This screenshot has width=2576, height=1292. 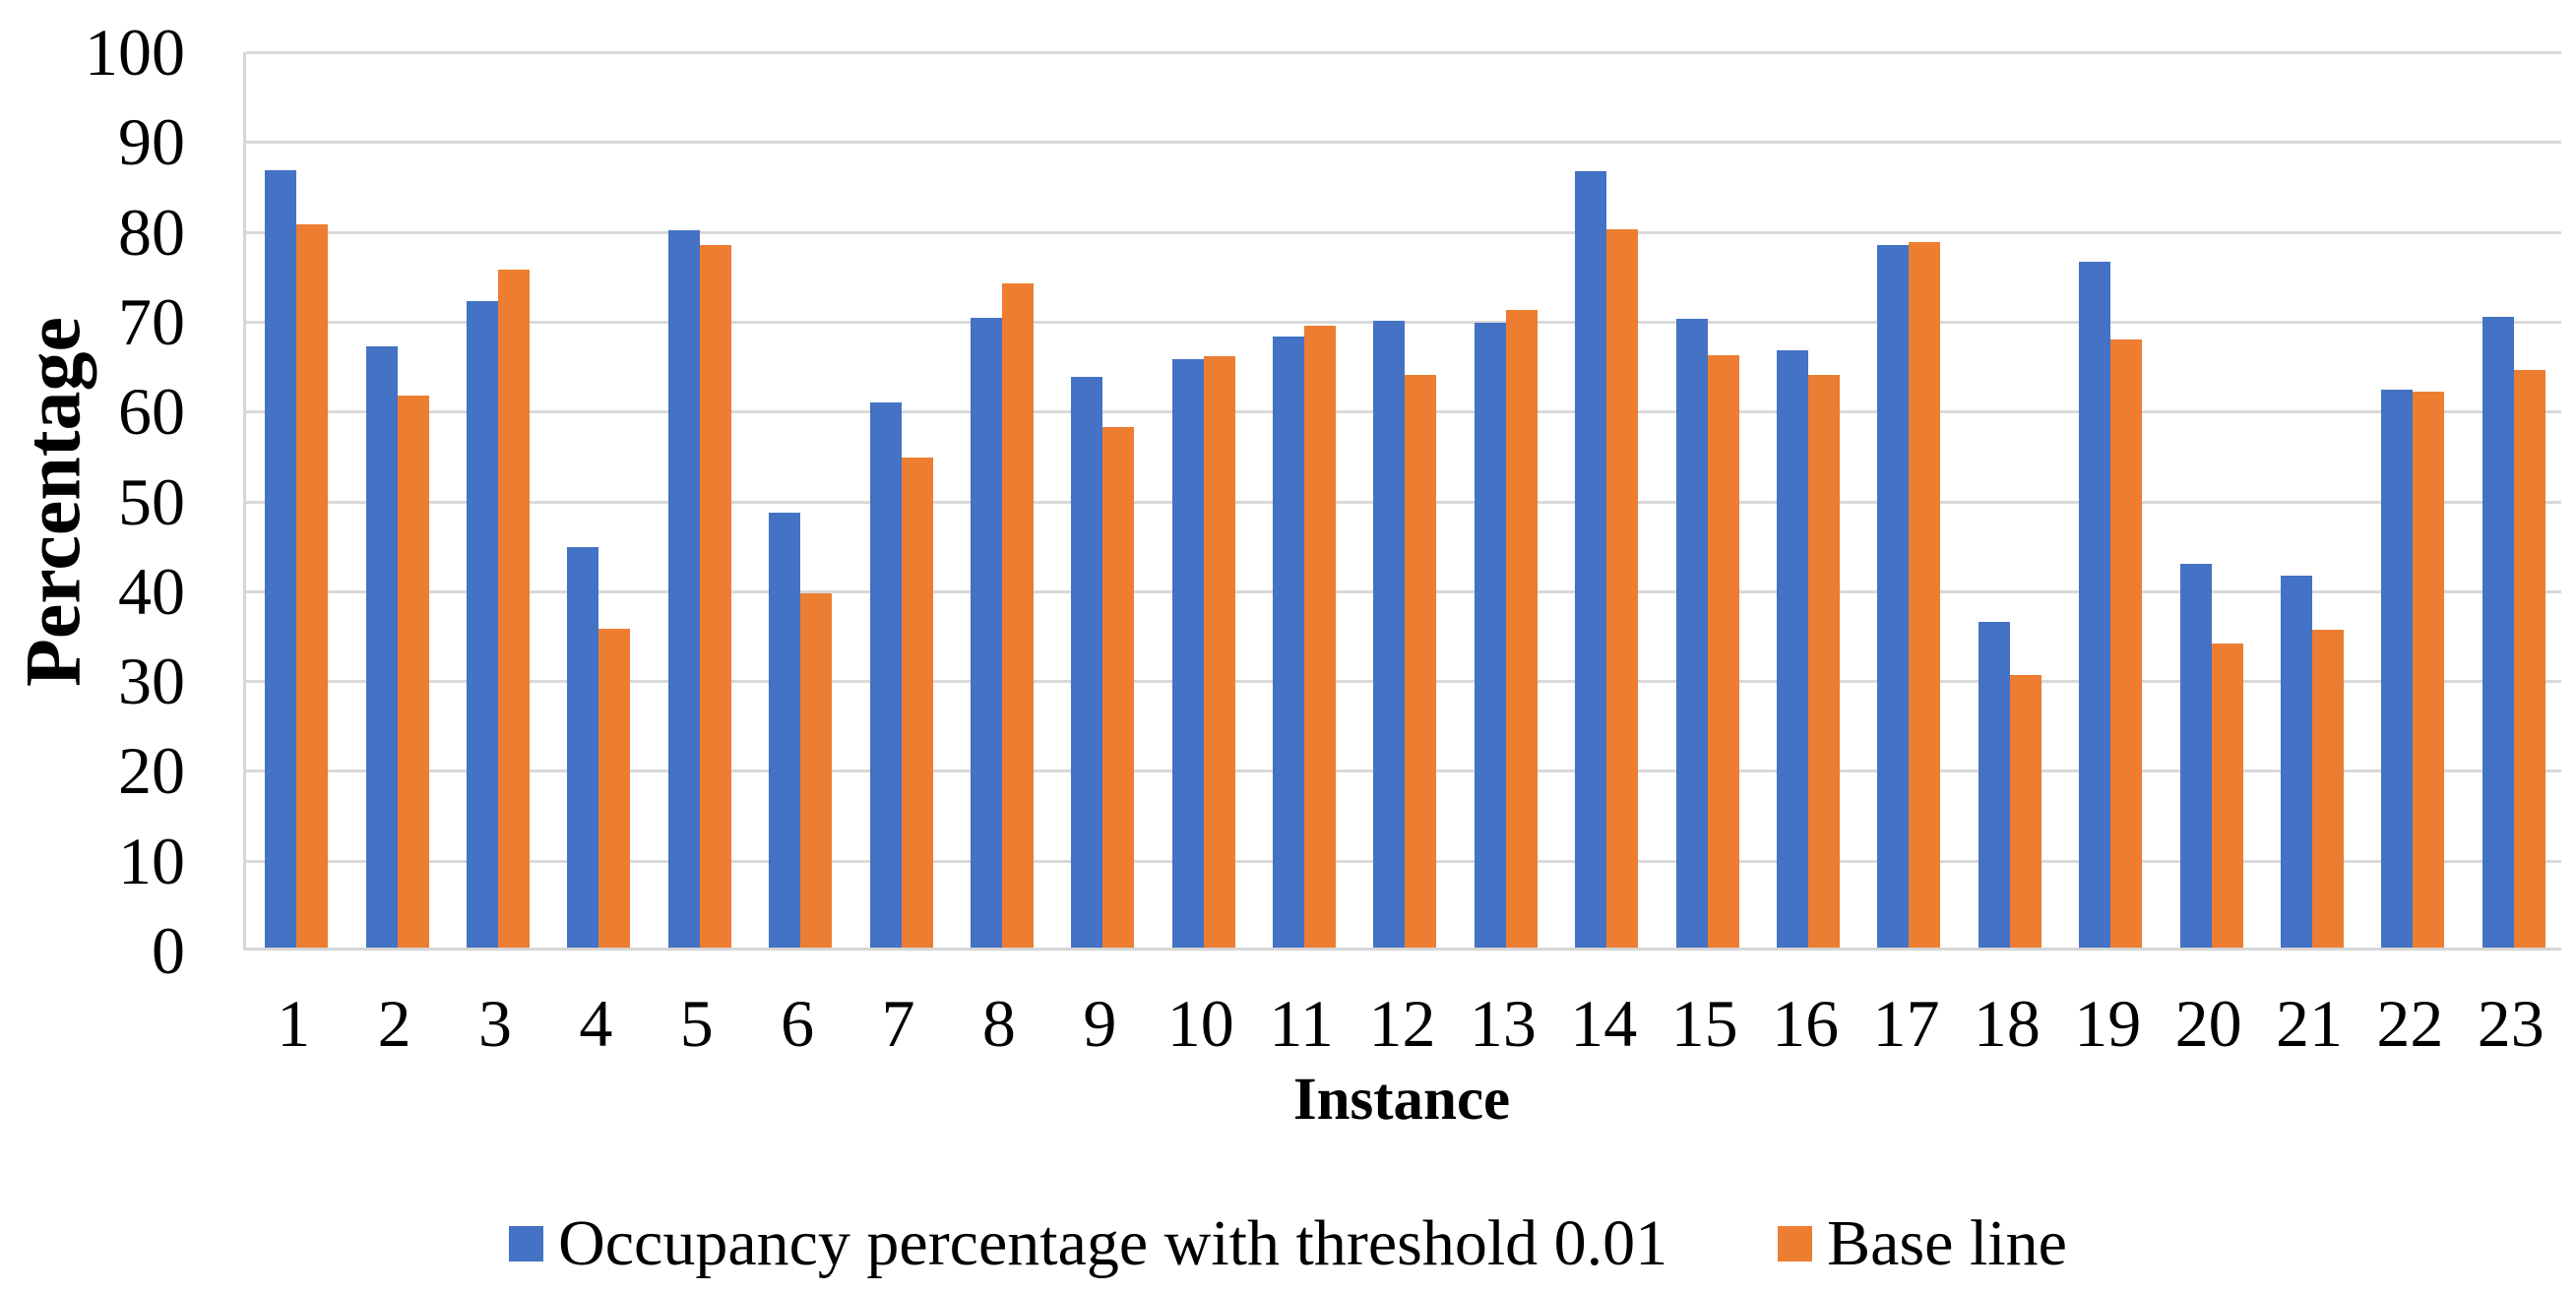 What do you see at coordinates (1704, 1023) in the screenshot?
I see `x-tick-label-15: 15` at bounding box center [1704, 1023].